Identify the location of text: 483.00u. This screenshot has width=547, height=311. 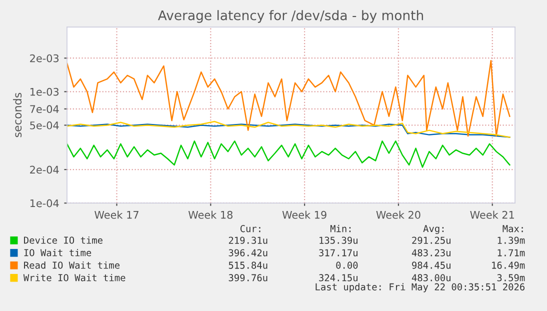
(431, 278).